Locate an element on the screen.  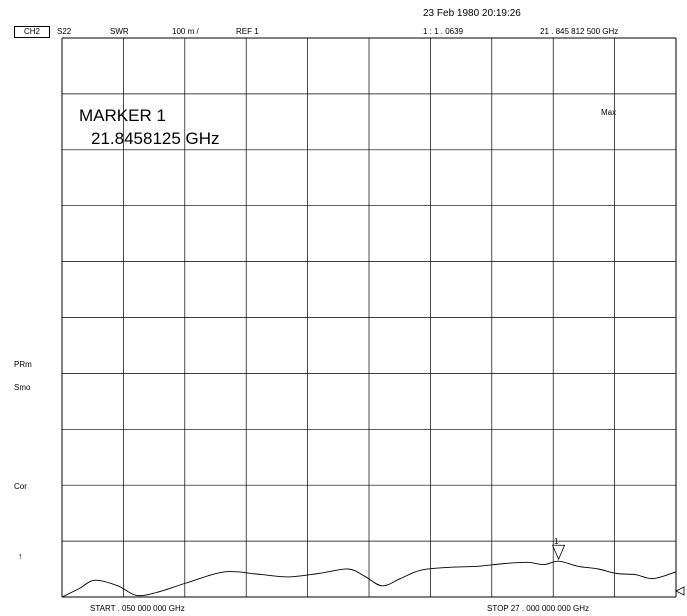
prm-label: PRm is located at coordinates (23, 364).